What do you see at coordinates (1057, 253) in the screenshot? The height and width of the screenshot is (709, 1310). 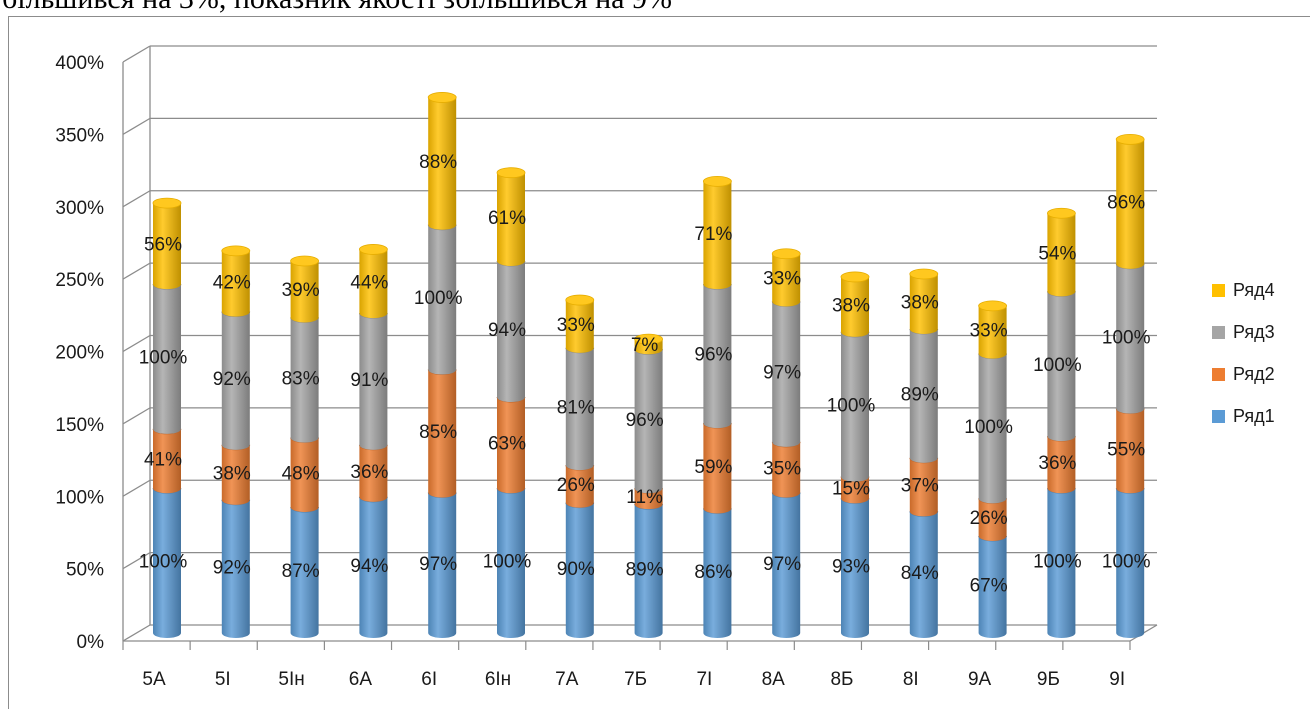 I see `data-label: 54%` at bounding box center [1057, 253].